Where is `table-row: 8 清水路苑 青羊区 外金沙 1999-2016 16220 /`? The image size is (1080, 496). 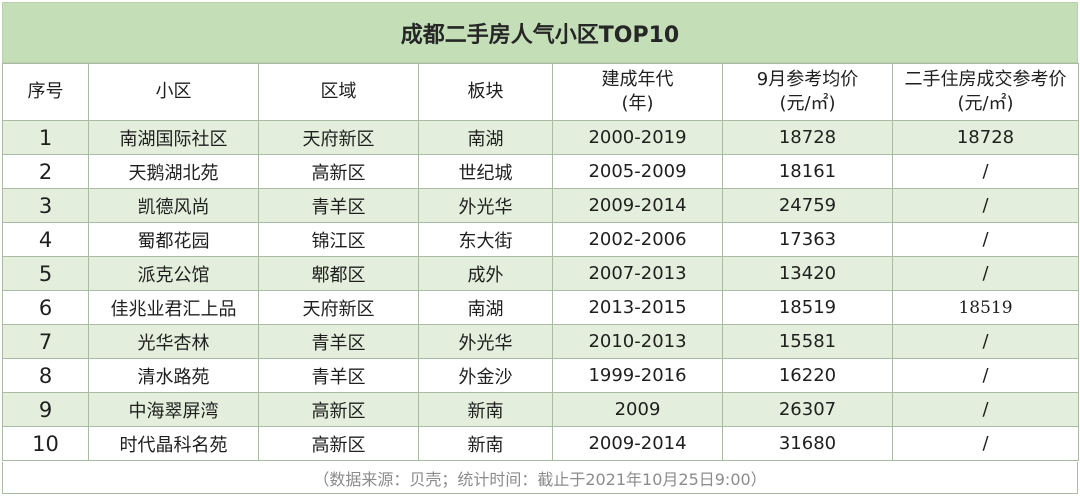
table-row: 8 清水路苑 青羊区 外金沙 1999-2016 16220 / is located at coordinates (540, 375).